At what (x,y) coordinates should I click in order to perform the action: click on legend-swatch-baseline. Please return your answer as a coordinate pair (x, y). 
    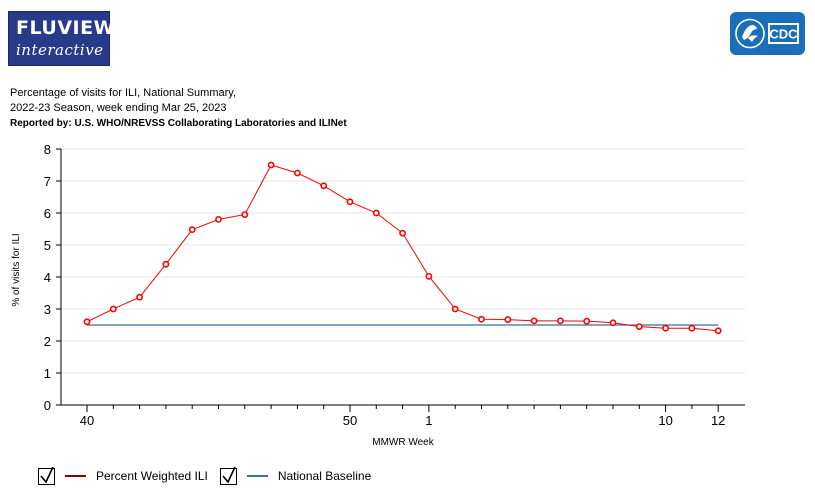
    Looking at the image, I should click on (257, 476).